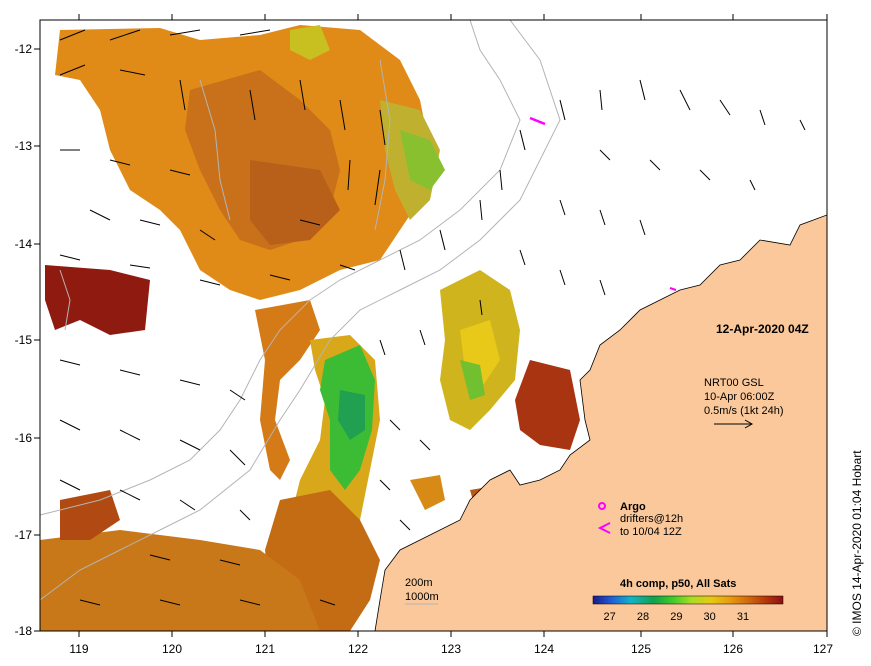  Describe the element at coordinates (419, 583) in the screenshot. I see `isobath-label-200: 200m` at that location.